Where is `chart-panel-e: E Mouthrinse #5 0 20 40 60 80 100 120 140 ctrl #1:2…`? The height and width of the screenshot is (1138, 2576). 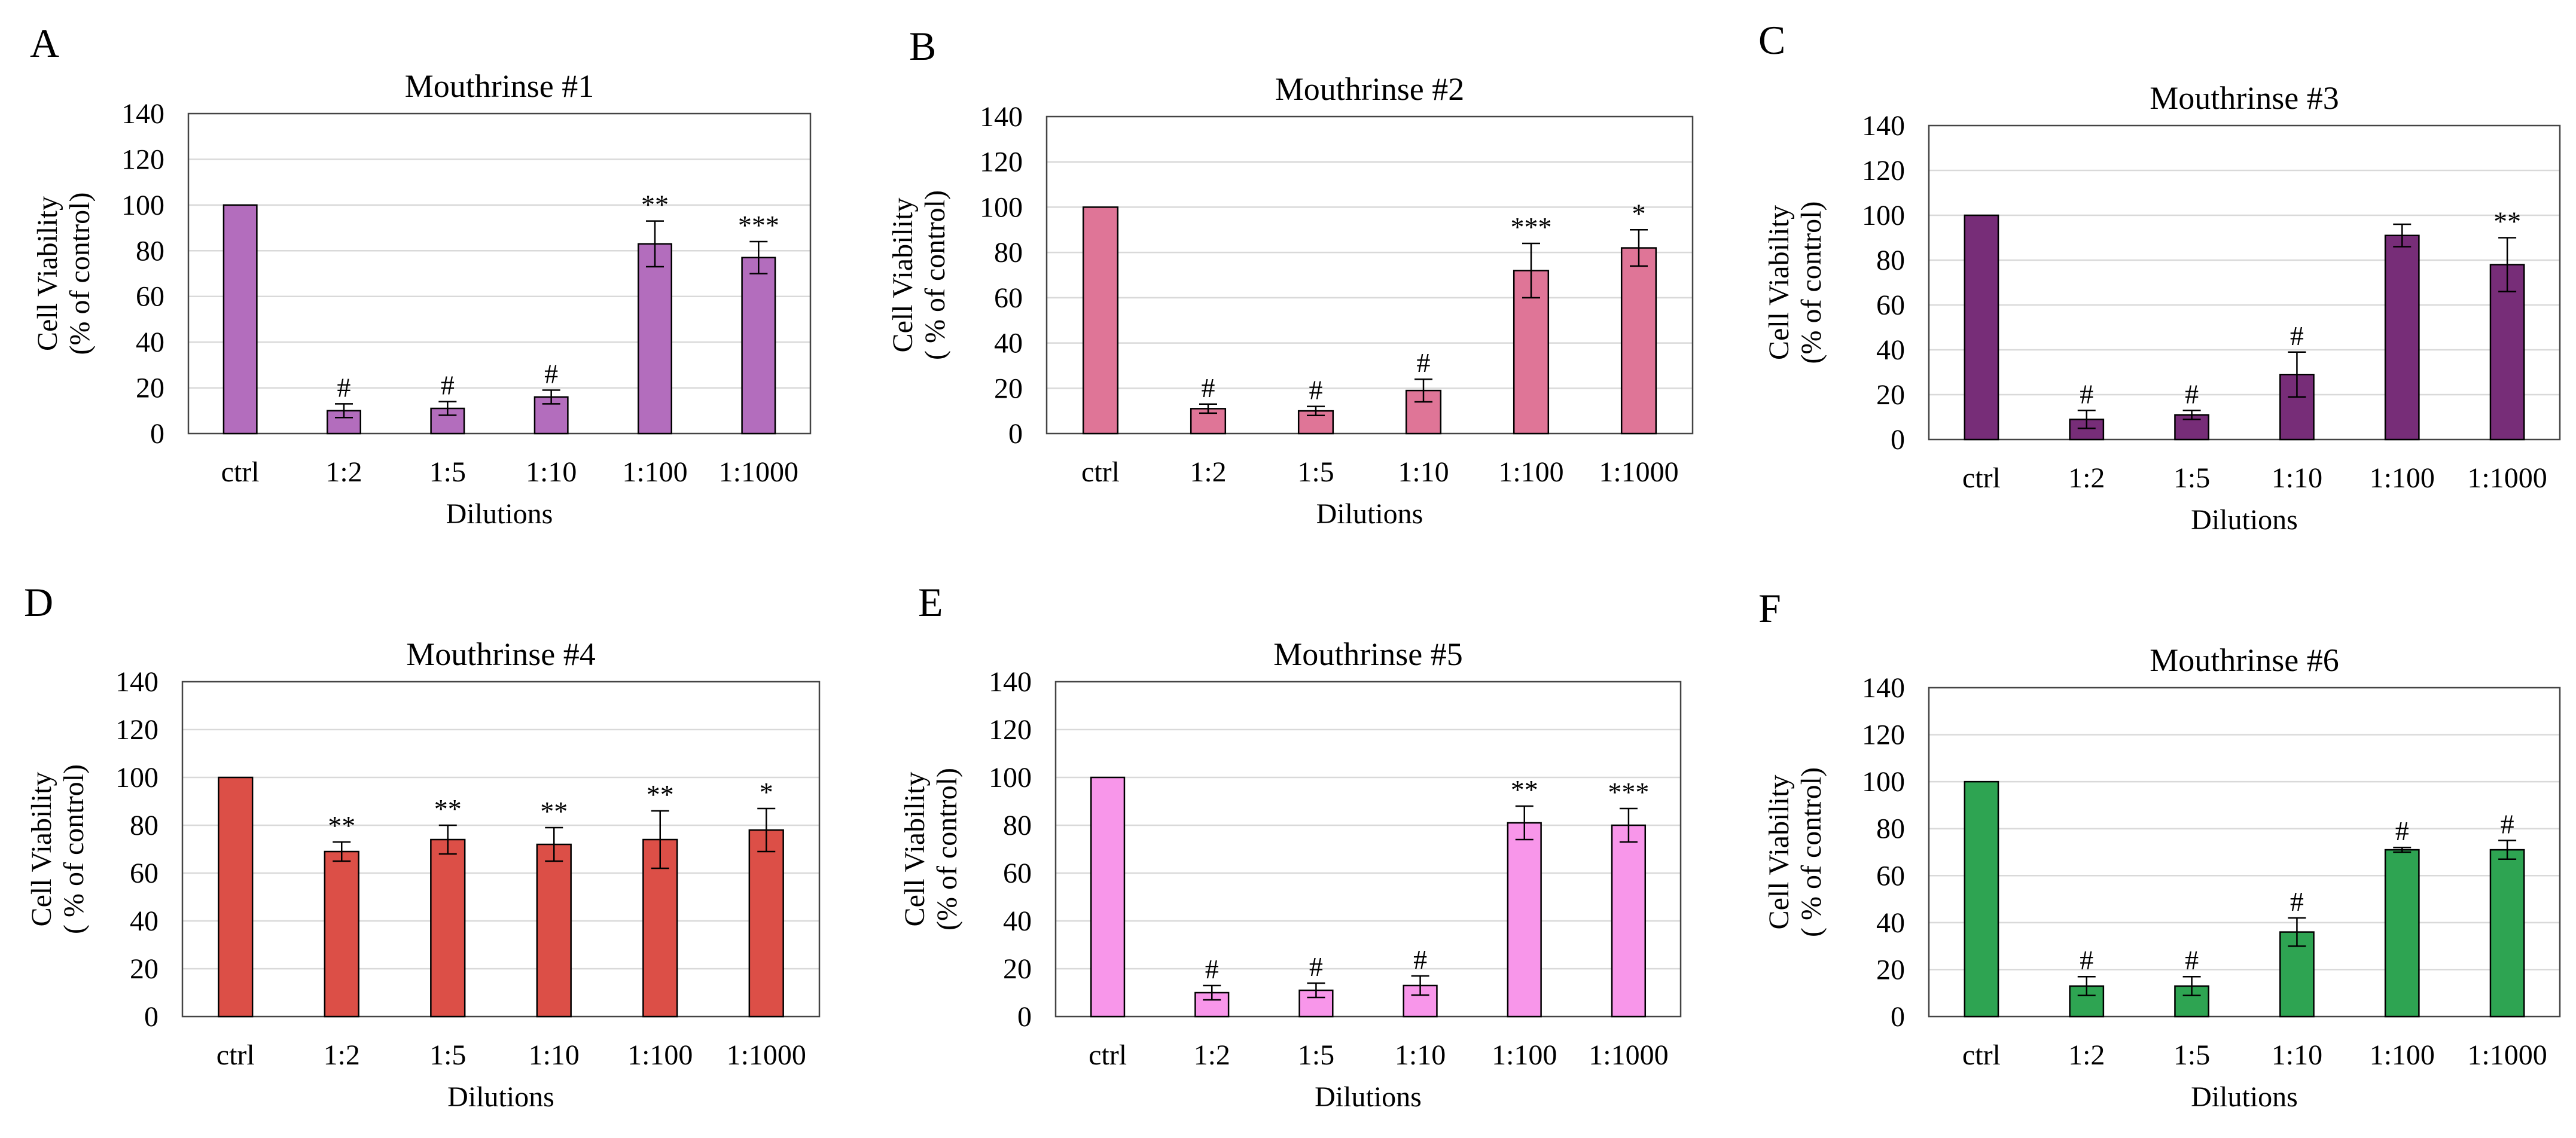
chart-panel-e: E Mouthrinse #5 0 20 40 60 80 100 120 140 ctrl #1:2… is located at coordinates (1290, 846).